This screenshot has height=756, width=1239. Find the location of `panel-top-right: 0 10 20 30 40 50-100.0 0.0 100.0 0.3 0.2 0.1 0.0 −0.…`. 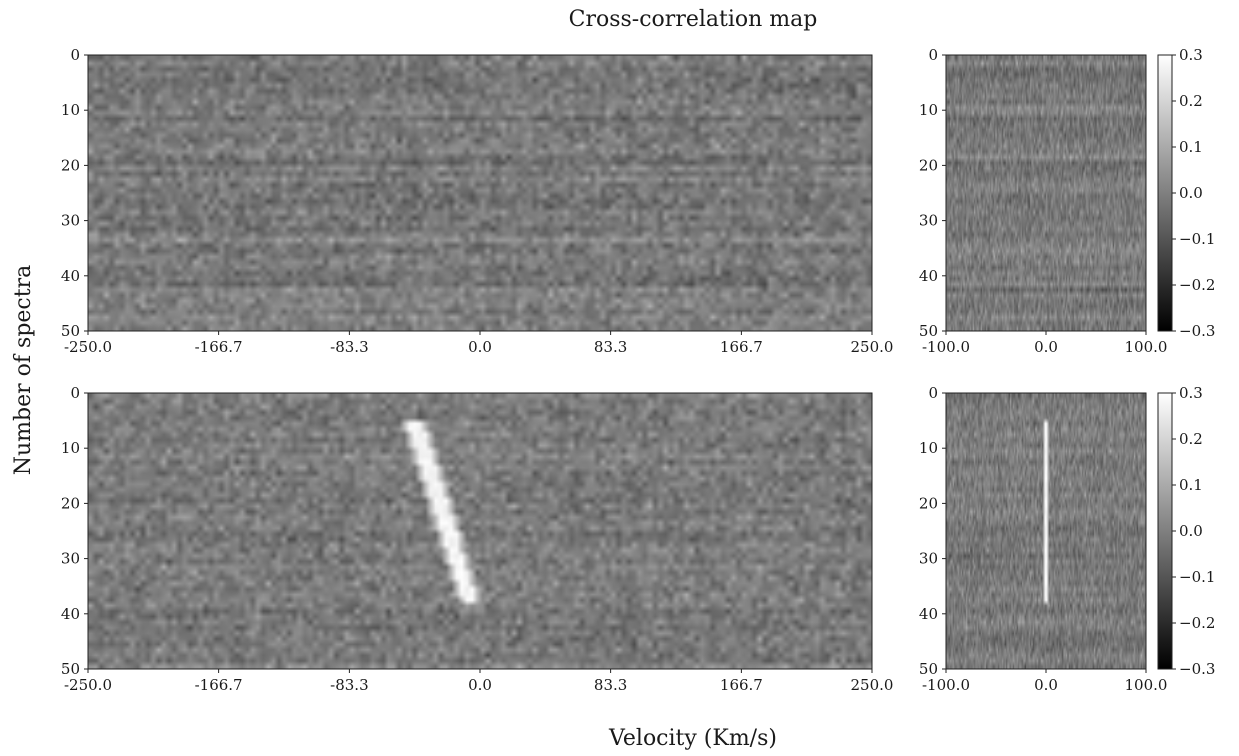

panel-top-right: 0 10 20 30 40 50-100.0 0.0 100.0 0.3 0.2 0.1 0.0 −0.… is located at coordinates (1067, 201).